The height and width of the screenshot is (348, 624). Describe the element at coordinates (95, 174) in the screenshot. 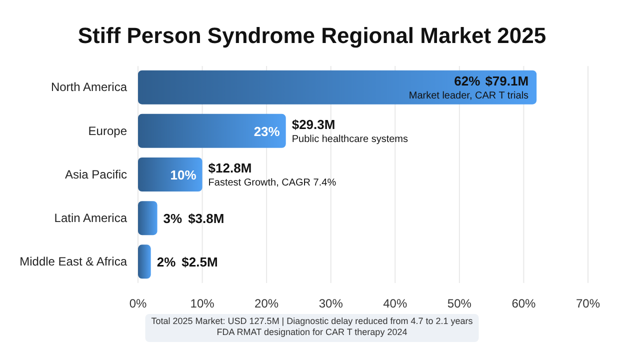

I see `y-tick-label: Asia Pacific` at that location.